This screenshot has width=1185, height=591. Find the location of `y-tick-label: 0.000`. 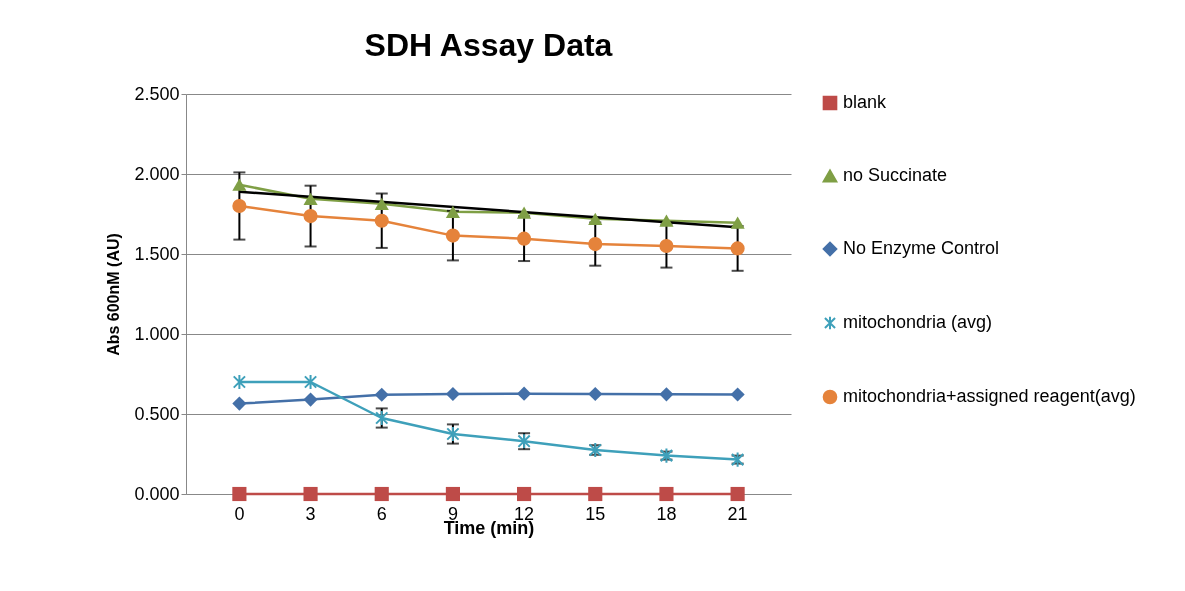

y-tick-label: 0.000 is located at coordinates (157, 493).